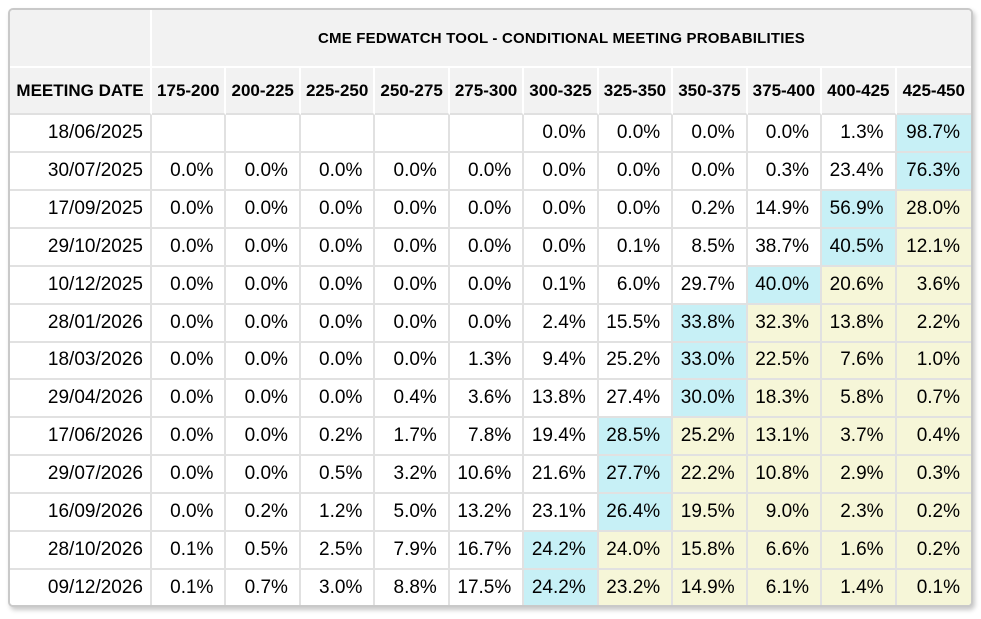 This screenshot has width=981, height=619. I want to click on prob-cell: 9.4%, so click(561, 361).